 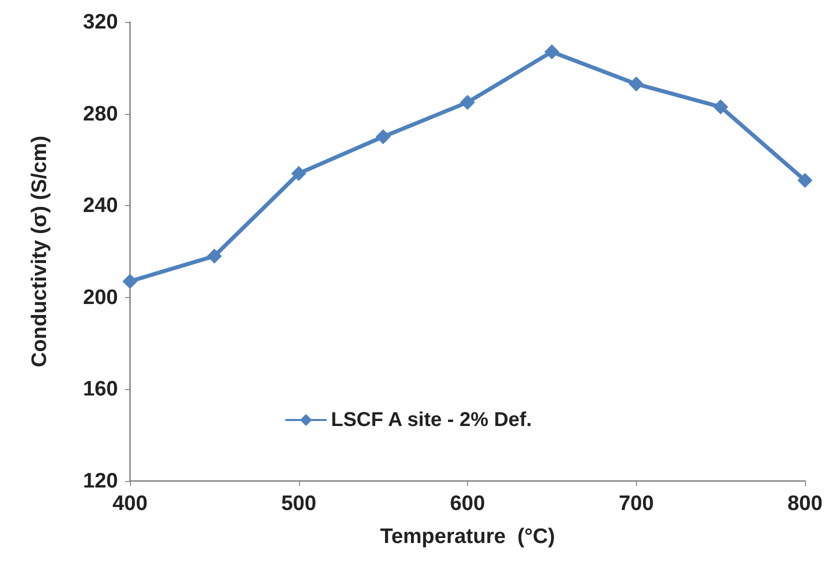 I want to click on x-axis-title: Temperature (°C), so click(x=467, y=536).